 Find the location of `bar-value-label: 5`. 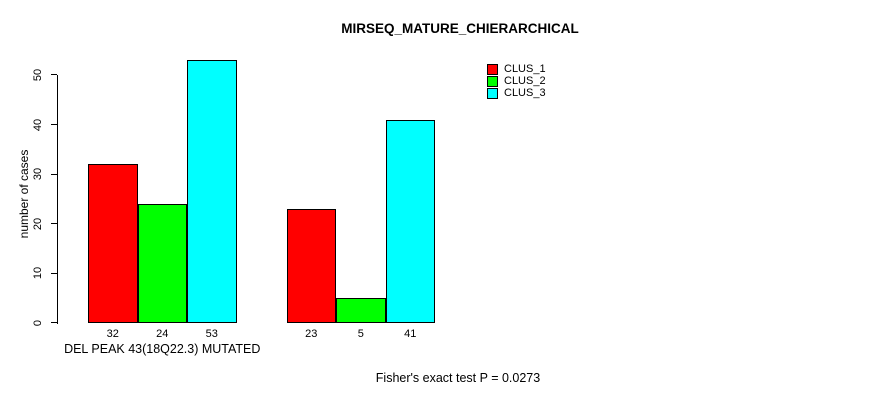

bar-value-label: 5 is located at coordinates (360, 333).